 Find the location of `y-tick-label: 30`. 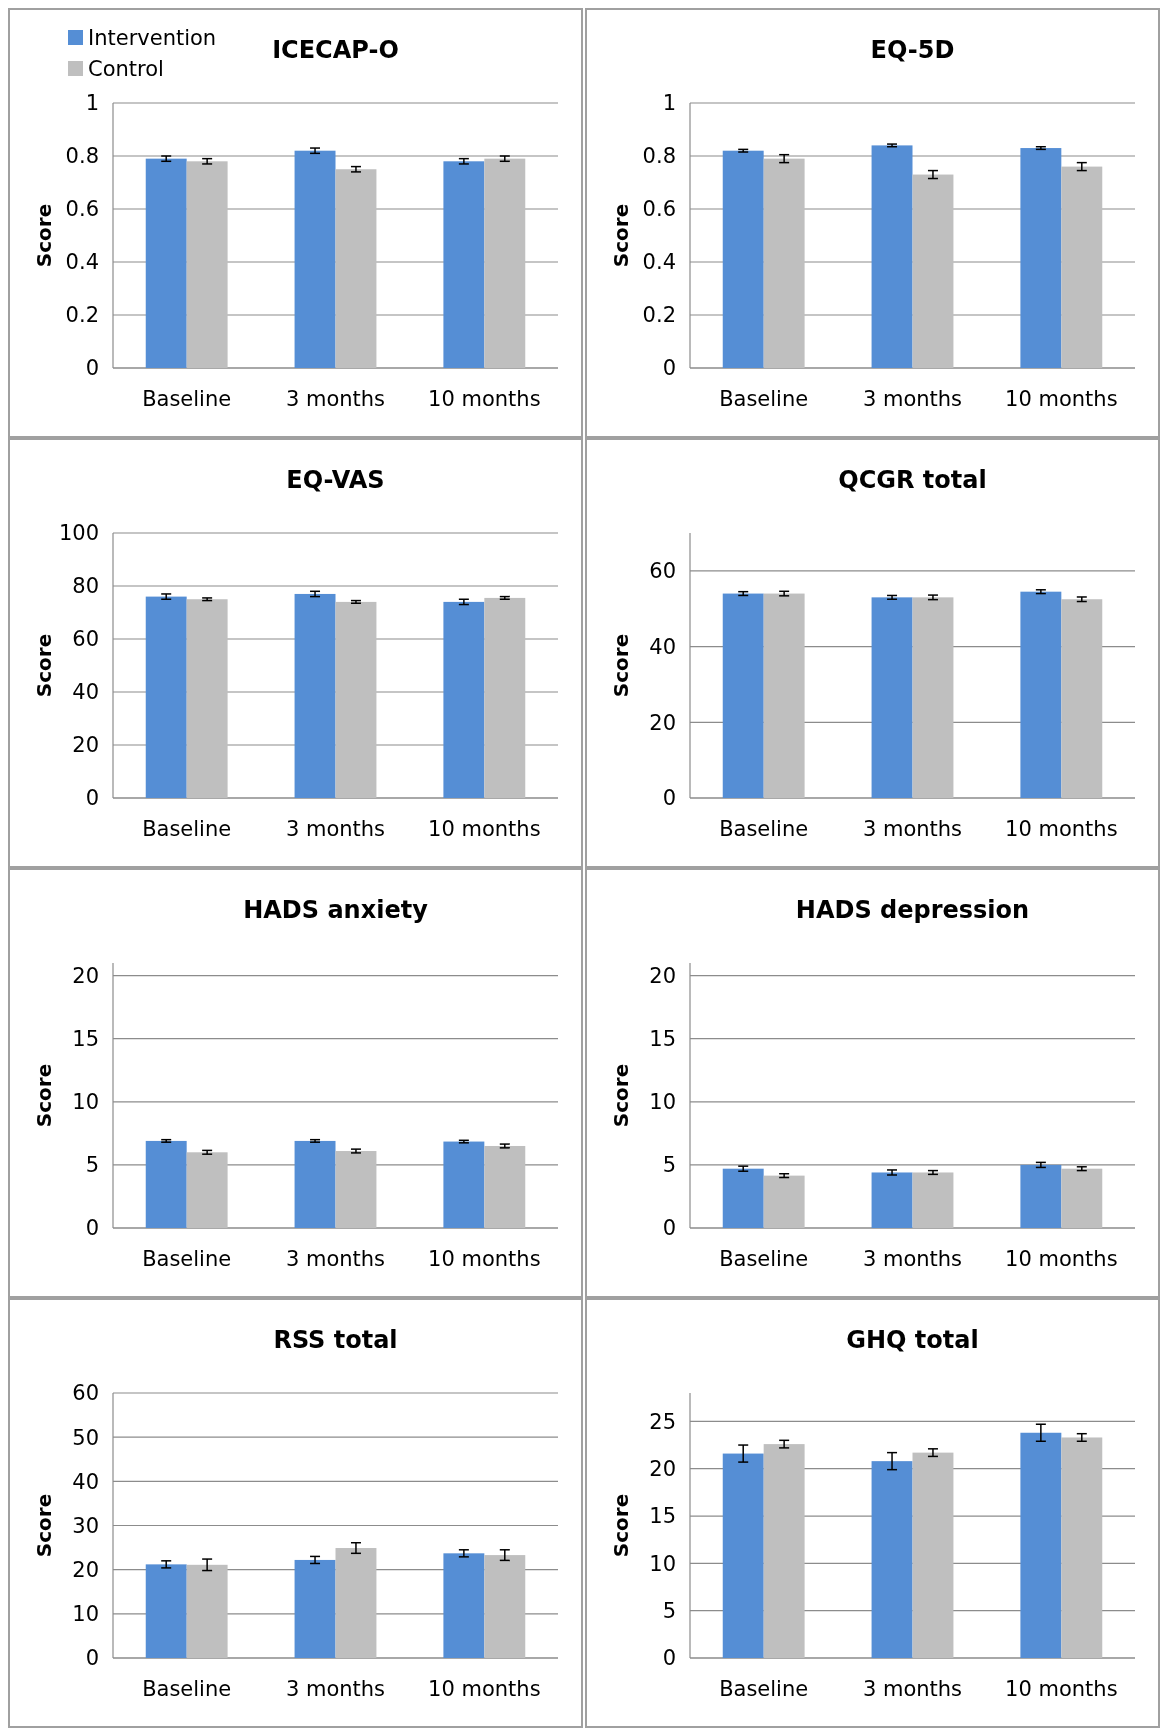

y-tick-label: 30 is located at coordinates (85, 1525).